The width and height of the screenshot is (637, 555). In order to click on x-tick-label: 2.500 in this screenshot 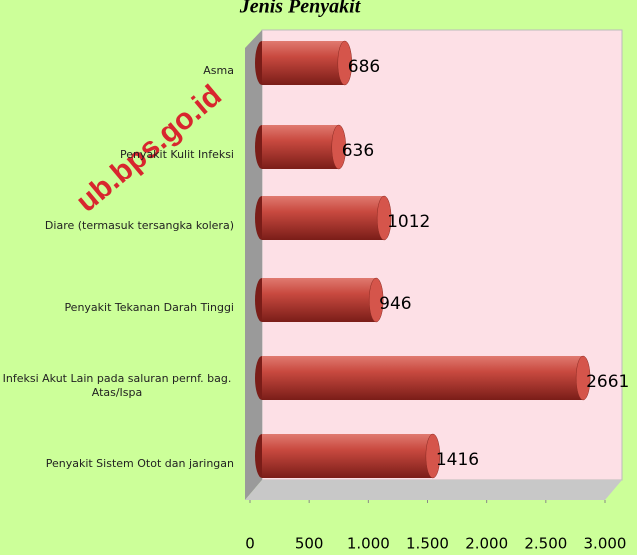, I will do `click(545, 544)`.